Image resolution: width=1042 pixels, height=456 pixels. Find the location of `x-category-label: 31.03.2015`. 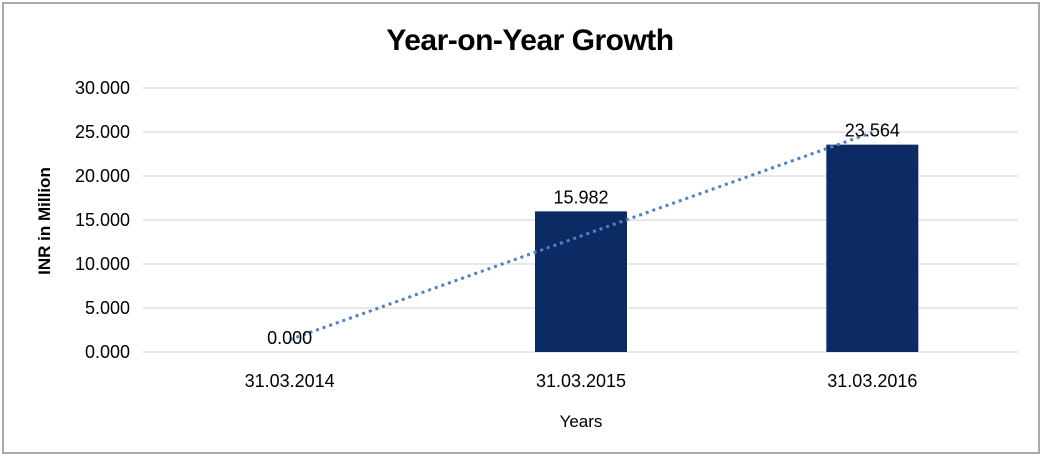

x-category-label: 31.03.2015 is located at coordinates (581, 381).